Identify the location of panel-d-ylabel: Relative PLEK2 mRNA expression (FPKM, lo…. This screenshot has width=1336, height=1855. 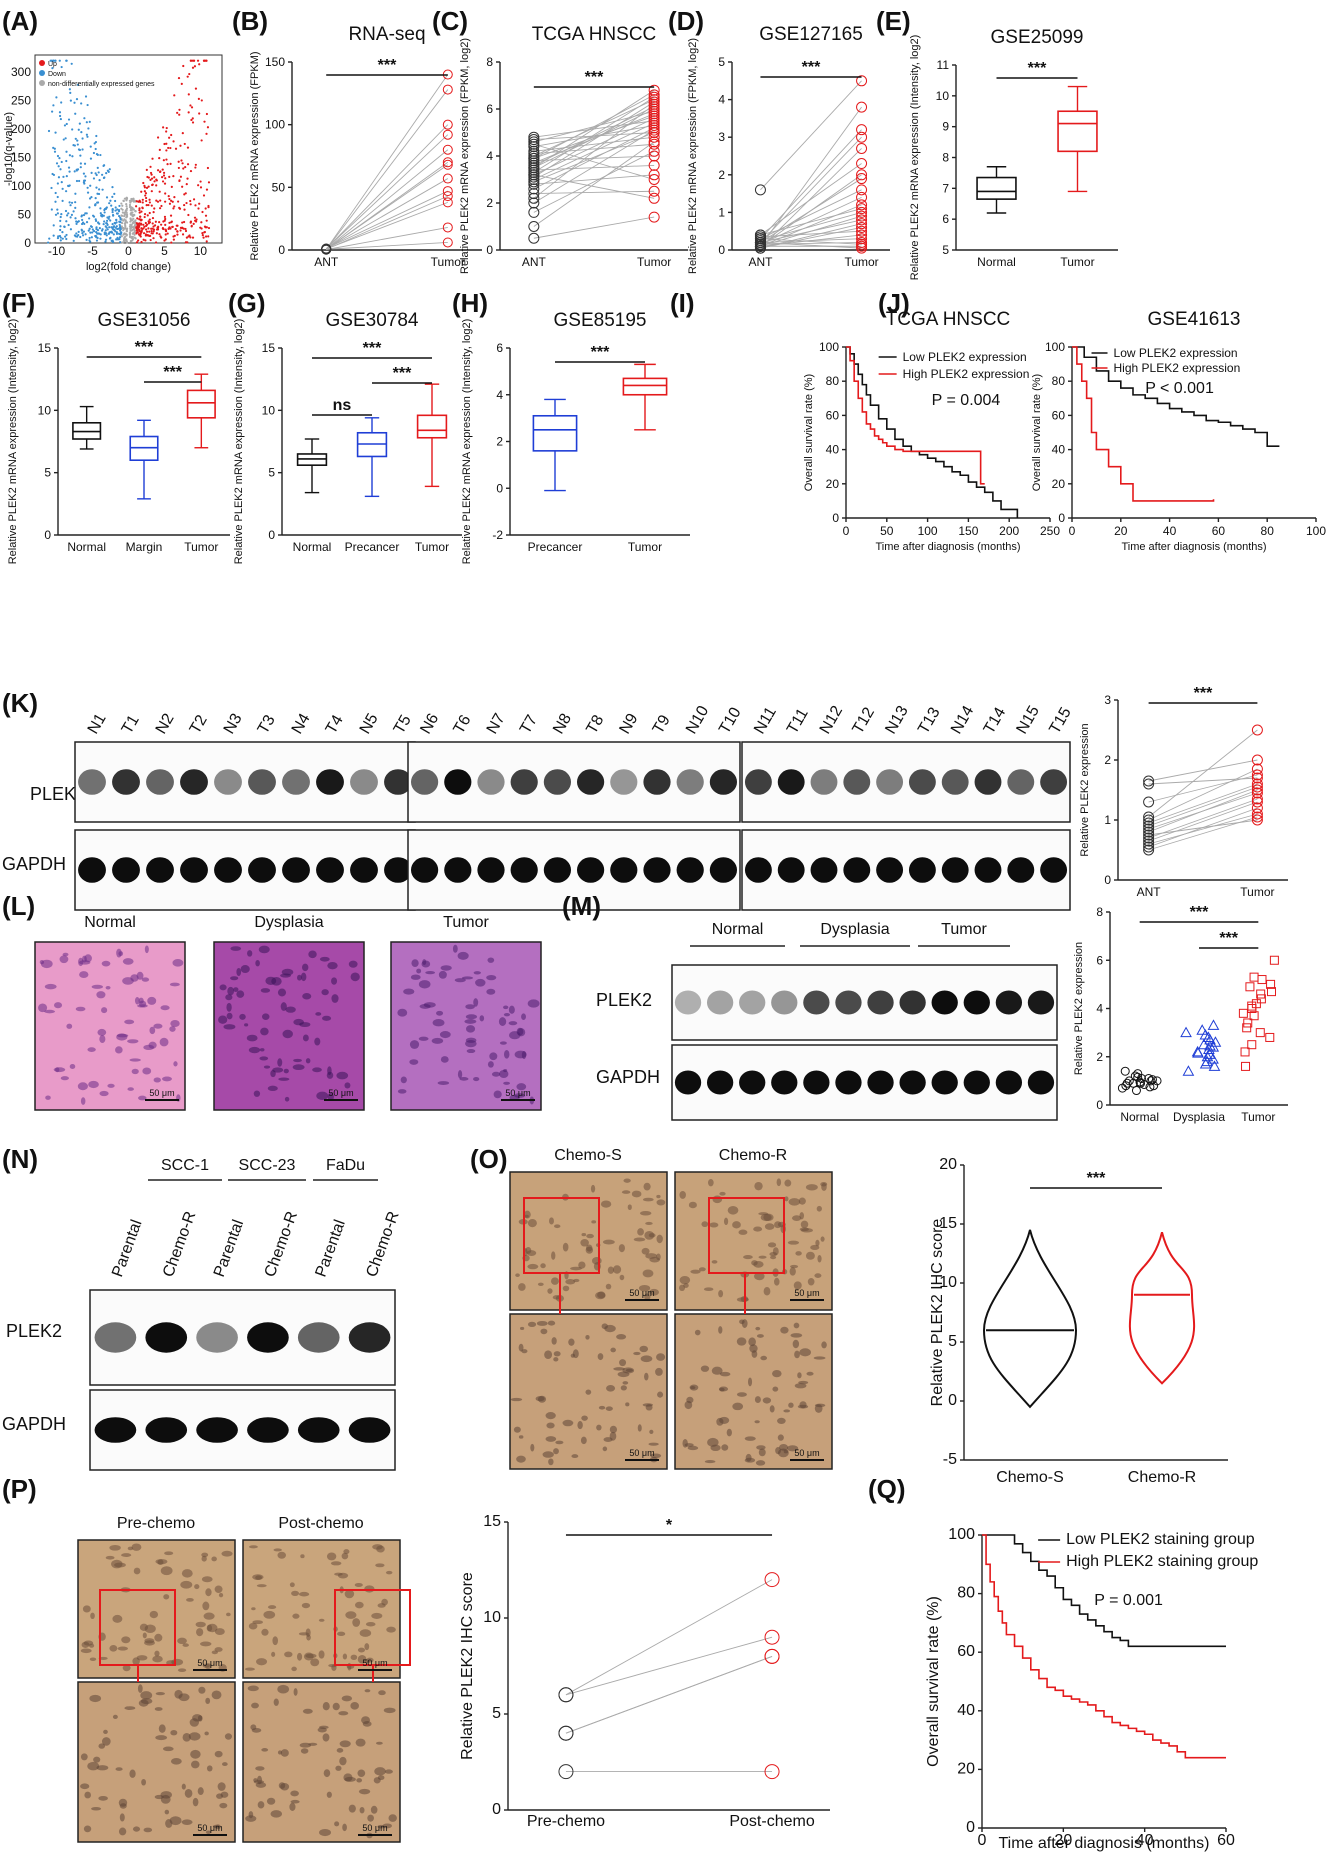
(693, 156).